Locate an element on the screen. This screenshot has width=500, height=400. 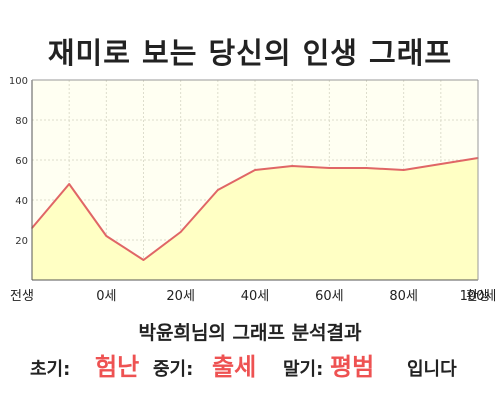
late-value: 평범 is located at coordinates (352, 367).